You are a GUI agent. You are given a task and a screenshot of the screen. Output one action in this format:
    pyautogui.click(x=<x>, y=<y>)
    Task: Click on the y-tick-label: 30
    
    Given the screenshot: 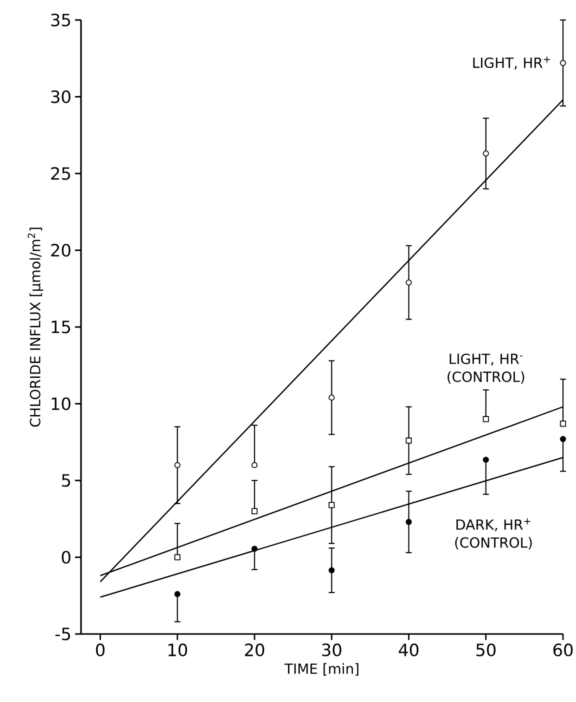 What is the action you would take?
    pyautogui.click(x=60, y=97)
    